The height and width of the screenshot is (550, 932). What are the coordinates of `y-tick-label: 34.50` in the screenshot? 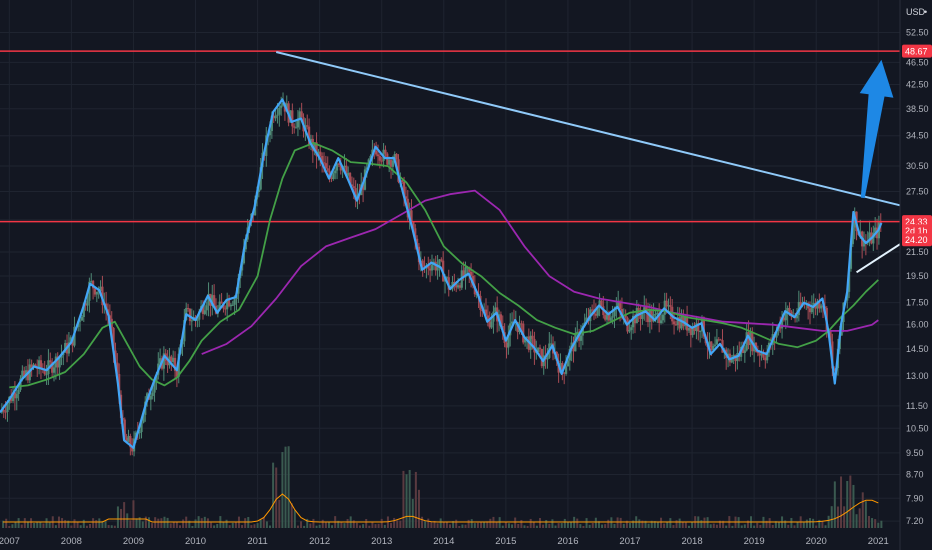 It's located at (917, 136).